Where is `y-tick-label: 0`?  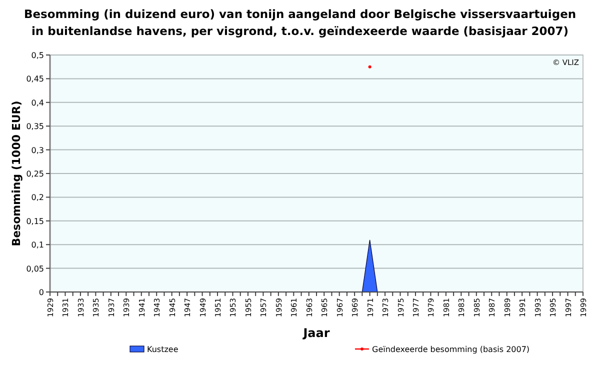
y-tick-label: 0 is located at coordinates (41, 292).